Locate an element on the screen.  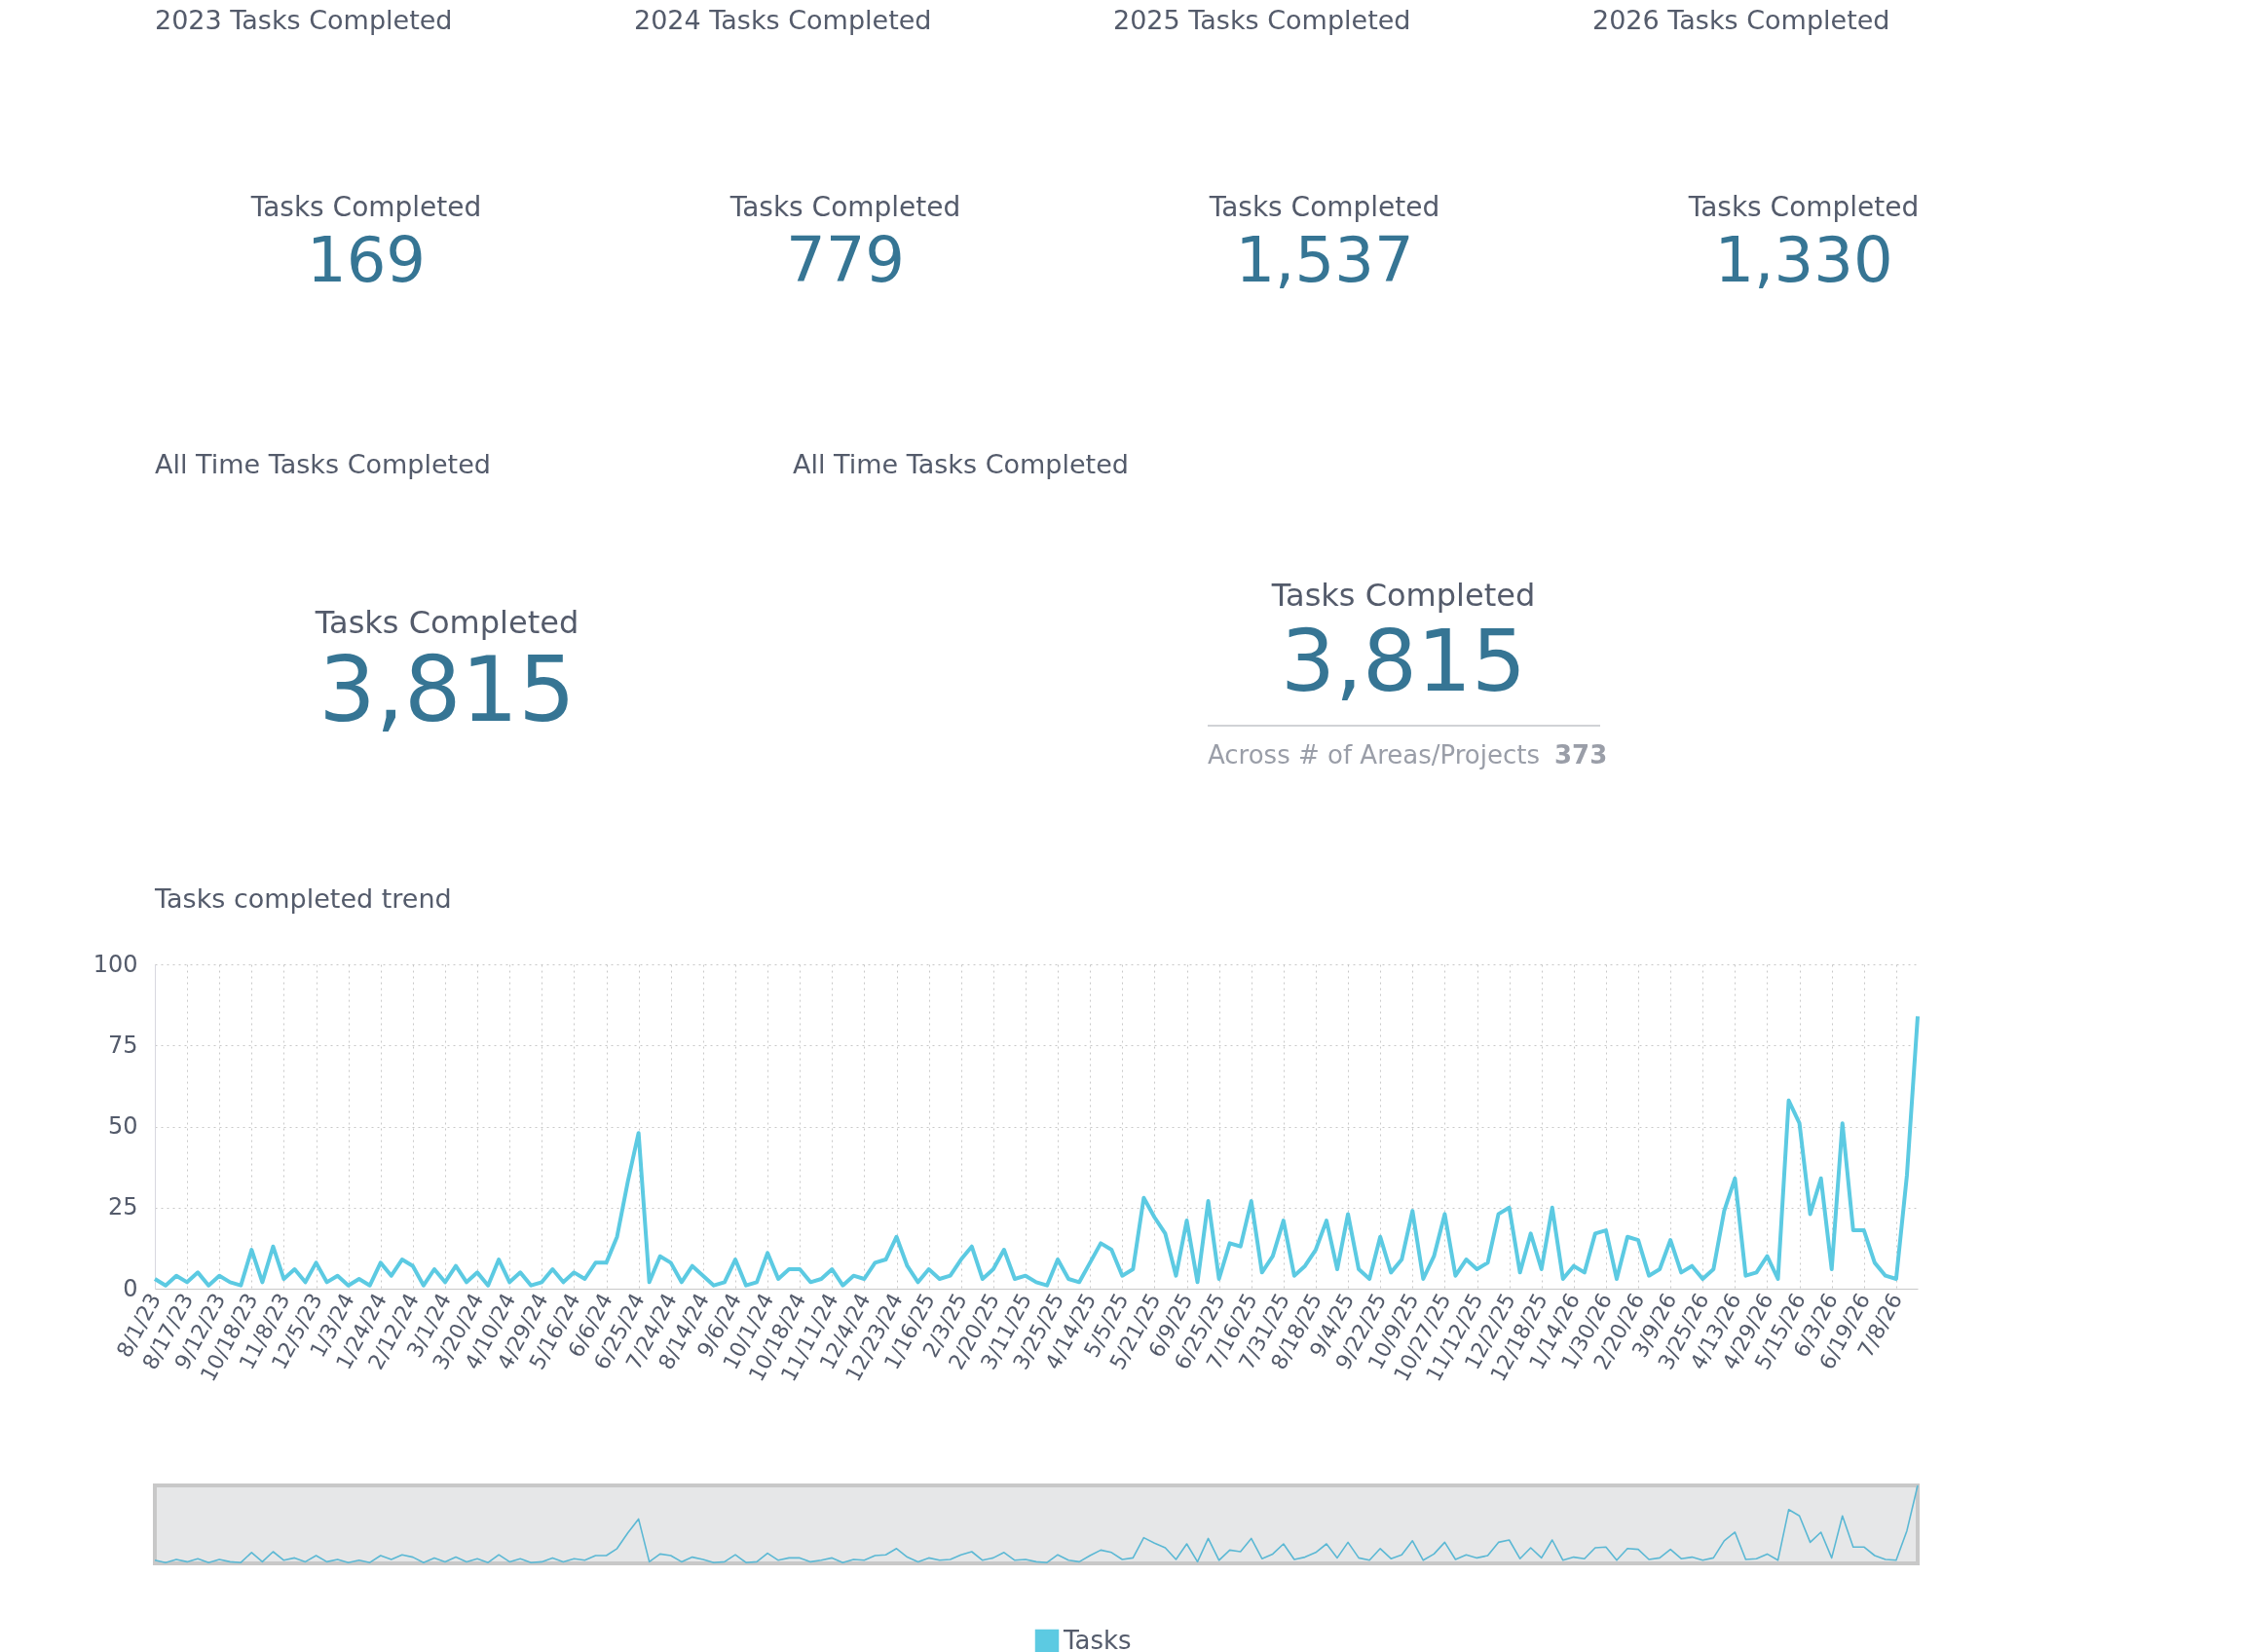
y-tick-label: 25 is located at coordinates (122, 1207).